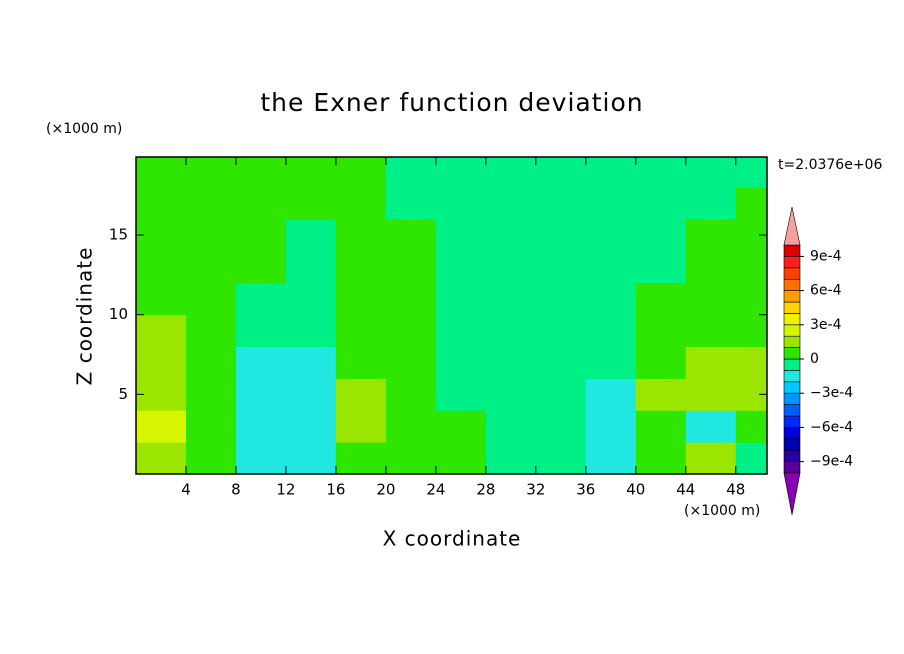 The width and height of the screenshot is (904, 654). Describe the element at coordinates (385, 490) in the screenshot. I see `x-tick-label: 20` at that location.